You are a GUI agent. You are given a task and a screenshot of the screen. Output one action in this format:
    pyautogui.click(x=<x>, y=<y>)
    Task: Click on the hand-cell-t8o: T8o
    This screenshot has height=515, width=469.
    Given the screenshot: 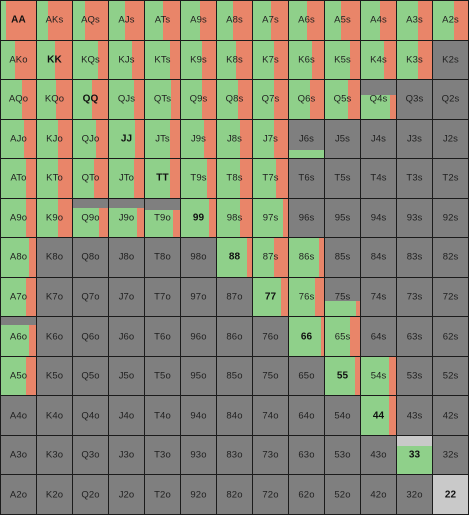 What is the action you would take?
    pyautogui.click(x=162, y=257)
    